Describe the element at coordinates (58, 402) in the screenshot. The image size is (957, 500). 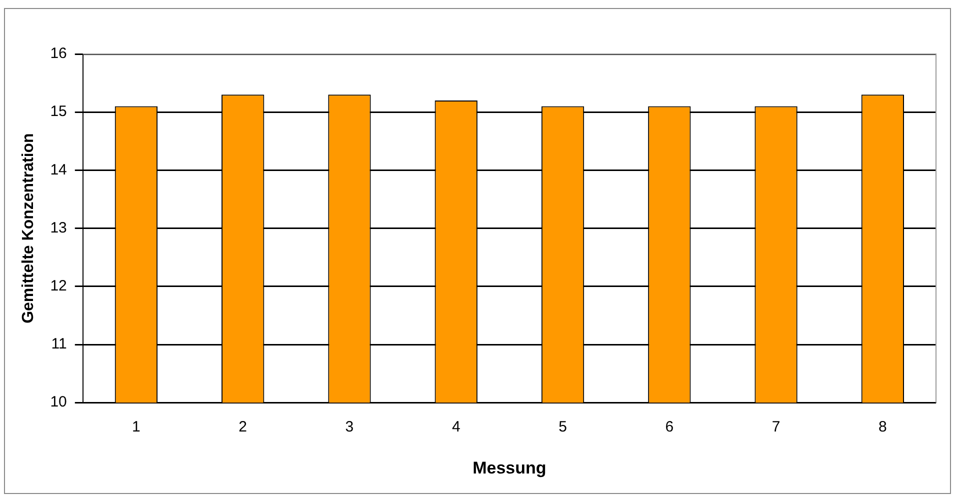
I see `y-tick-label: 10` at that location.